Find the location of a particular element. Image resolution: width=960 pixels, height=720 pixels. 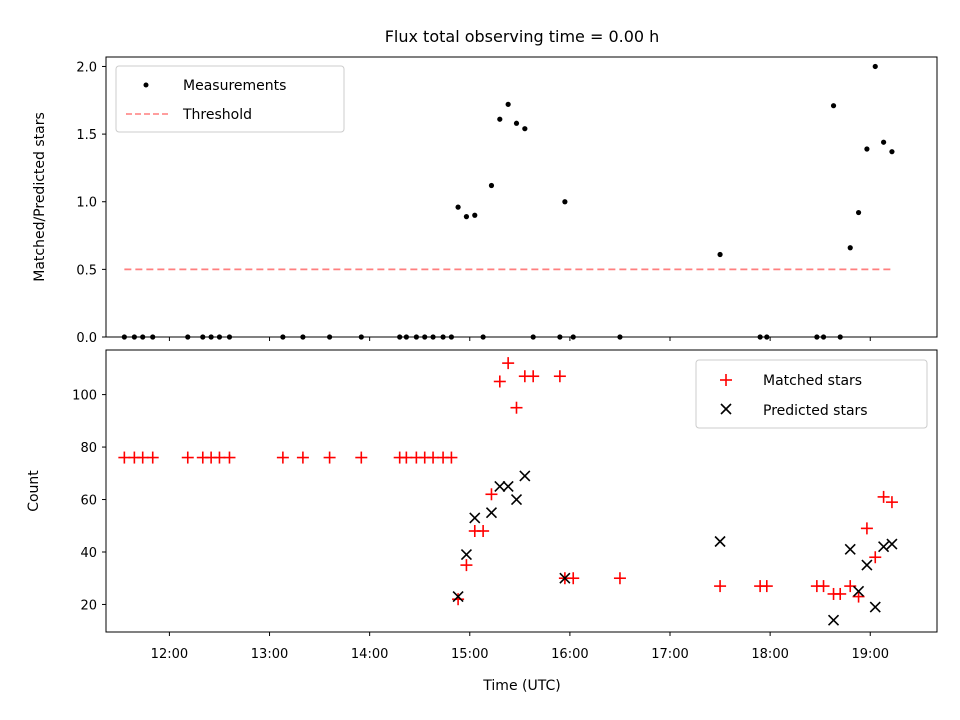

x-tick-label: 18:00 is located at coordinates (769, 654).